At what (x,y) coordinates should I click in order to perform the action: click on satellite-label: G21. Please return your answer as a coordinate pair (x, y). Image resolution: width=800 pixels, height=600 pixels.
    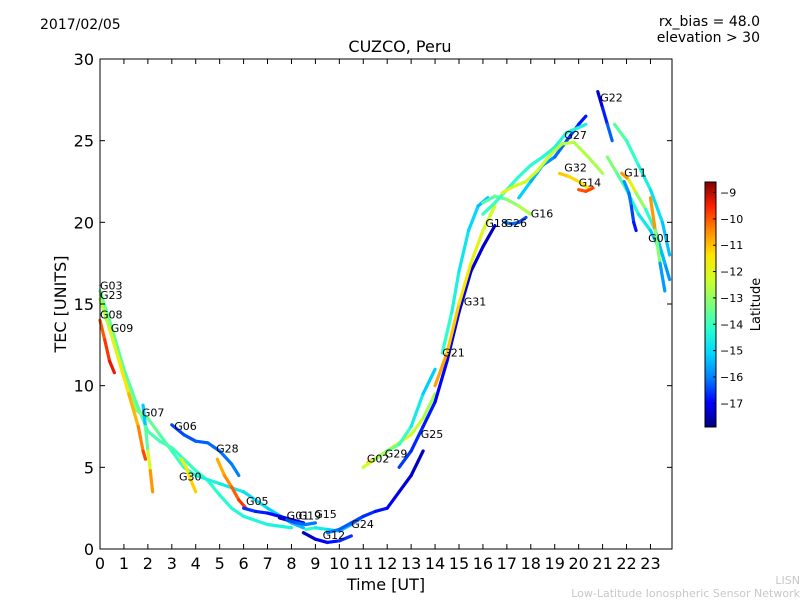
    Looking at the image, I should click on (453, 352).